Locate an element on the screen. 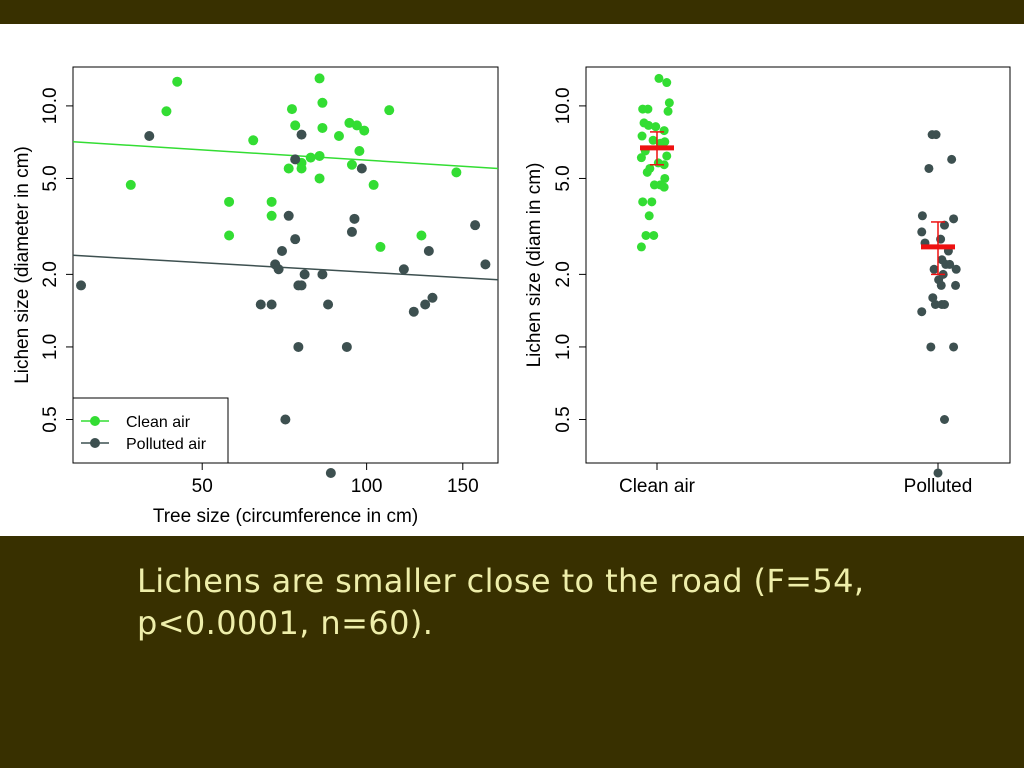 The image size is (1024, 768). legend-label-clean: Clean air is located at coordinates (158, 422).